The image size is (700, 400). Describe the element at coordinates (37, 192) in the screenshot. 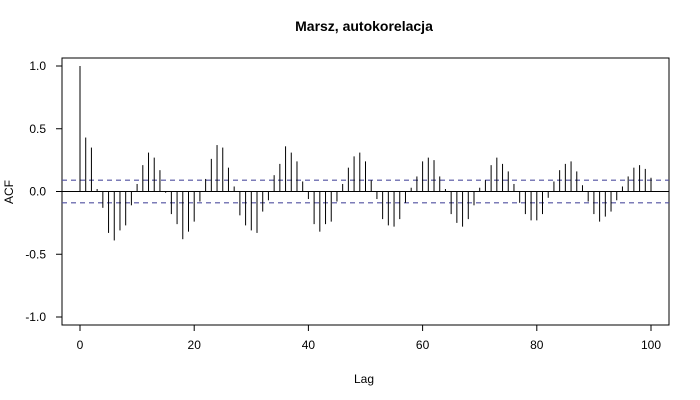

I see `y-tick-label: 0.0` at that location.